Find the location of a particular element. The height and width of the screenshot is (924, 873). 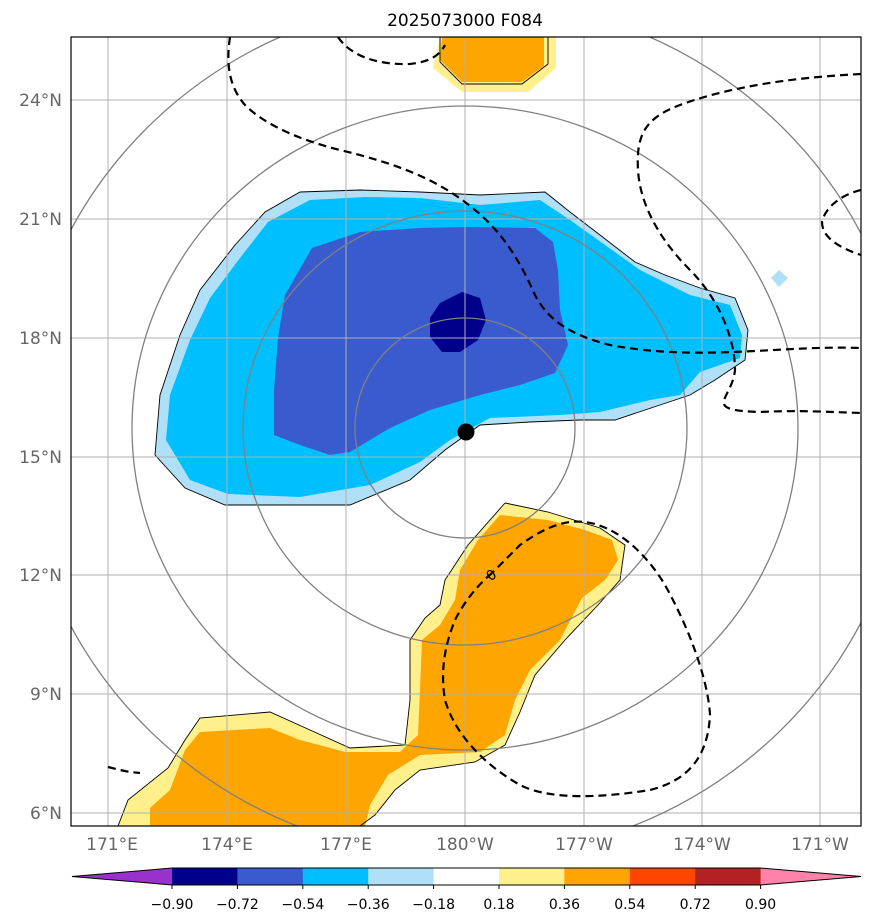

lat-label: 12°N is located at coordinates (40, 576).